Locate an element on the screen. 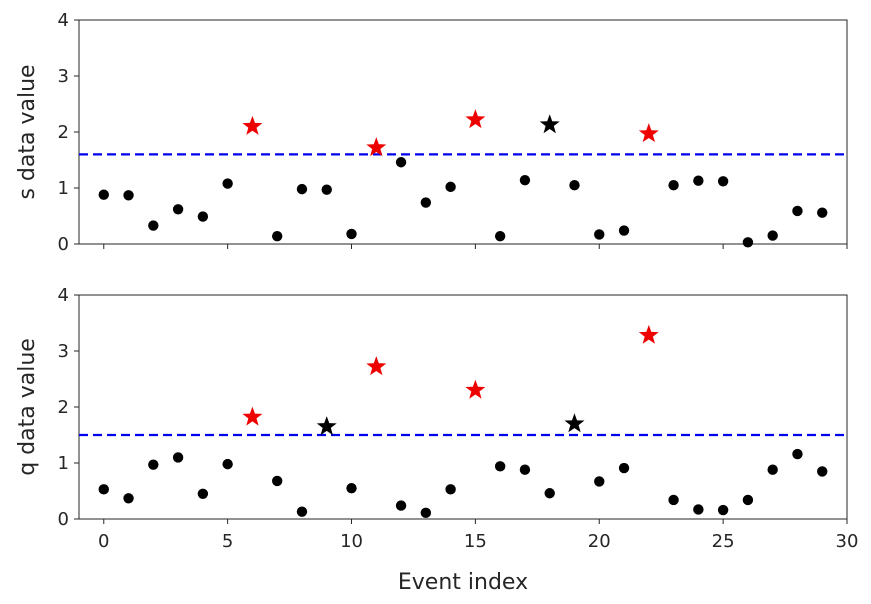 This screenshot has width=871, height=604. y-axis-label: s data value is located at coordinates (27, 131).